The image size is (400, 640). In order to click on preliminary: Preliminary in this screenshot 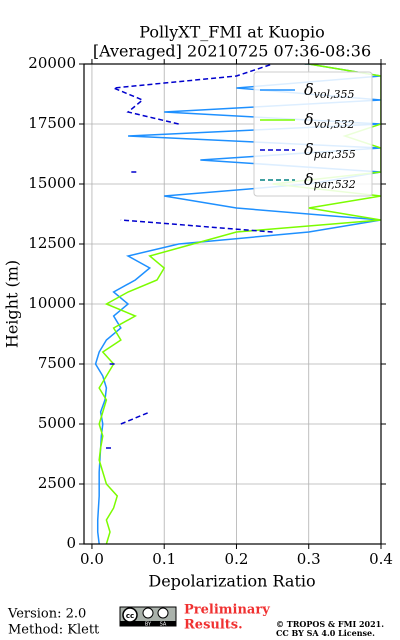, I will do `click(227, 610)`.